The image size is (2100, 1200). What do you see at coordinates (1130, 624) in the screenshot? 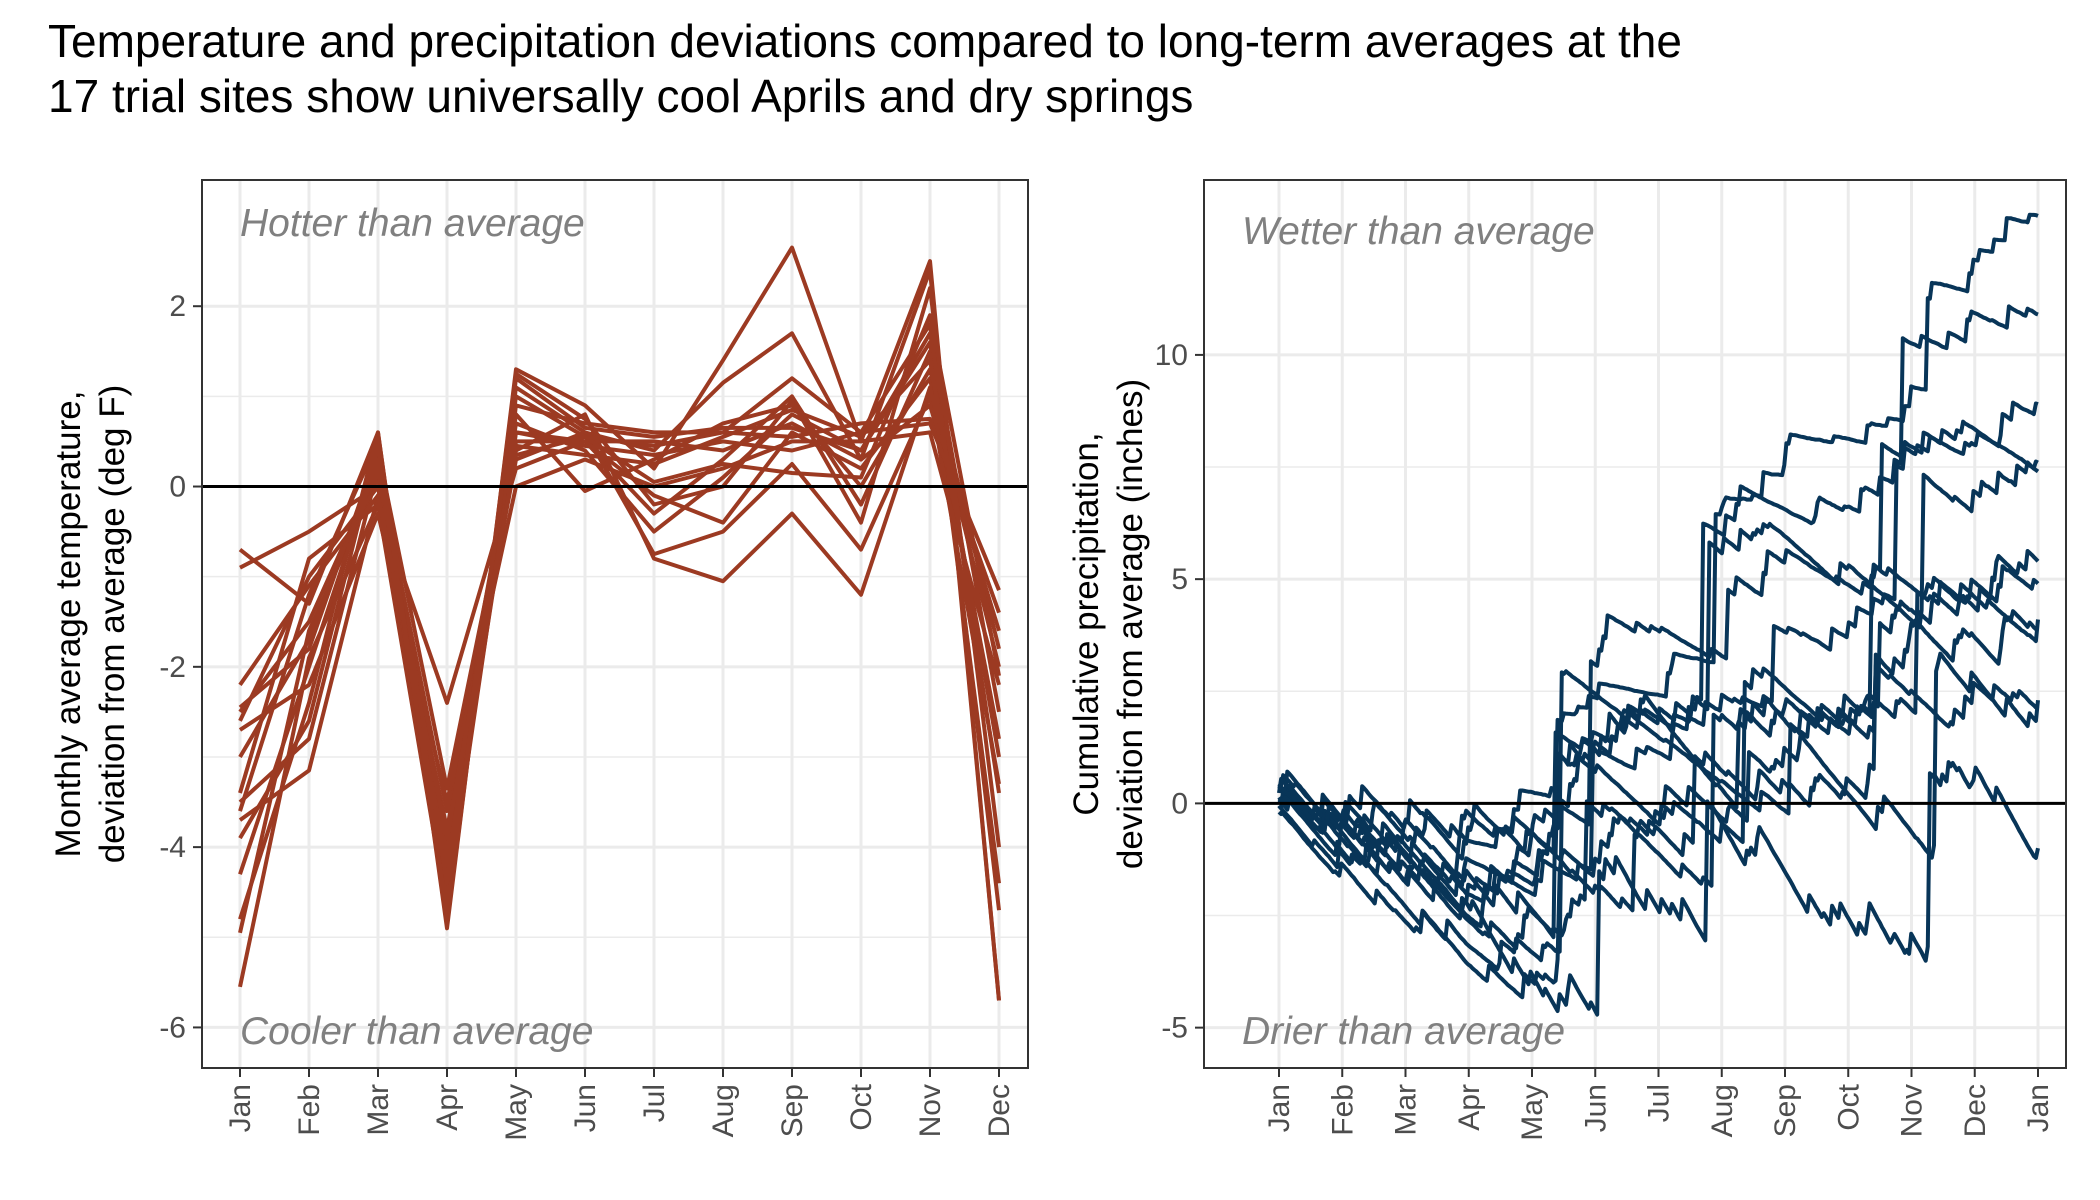
I see `y-axis-title-line-2: deviation from average (inches)` at bounding box center [1130, 624].